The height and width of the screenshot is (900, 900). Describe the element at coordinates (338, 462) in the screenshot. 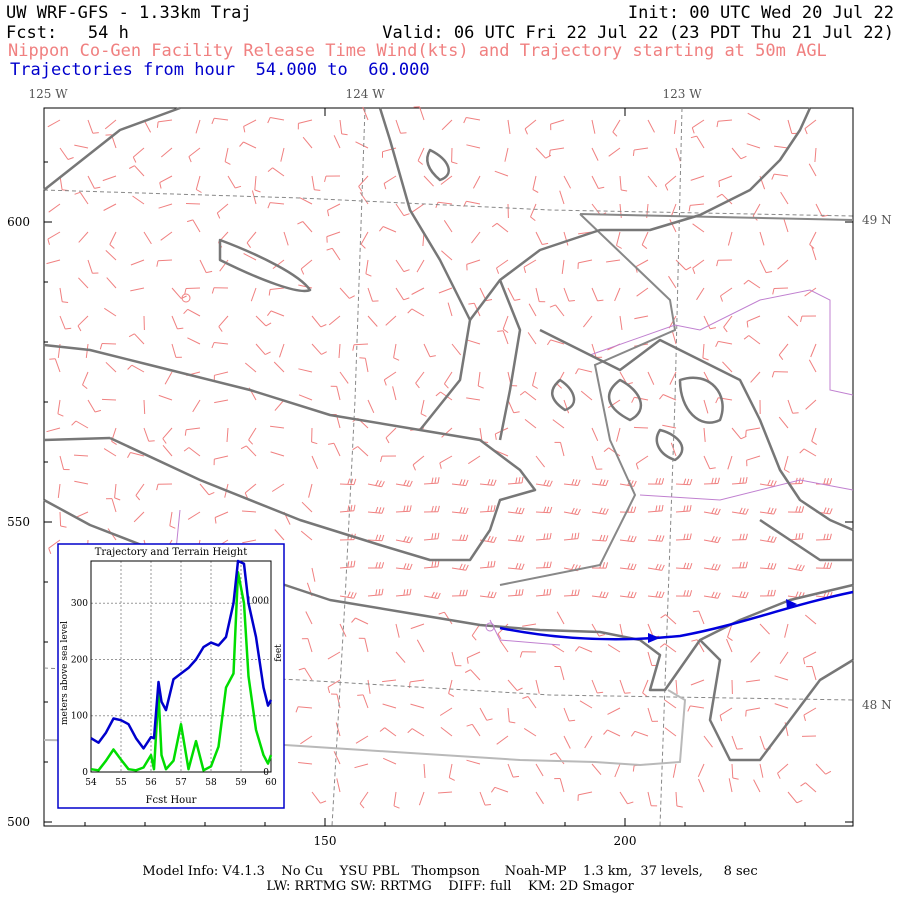

I see `facility-marker` at that location.